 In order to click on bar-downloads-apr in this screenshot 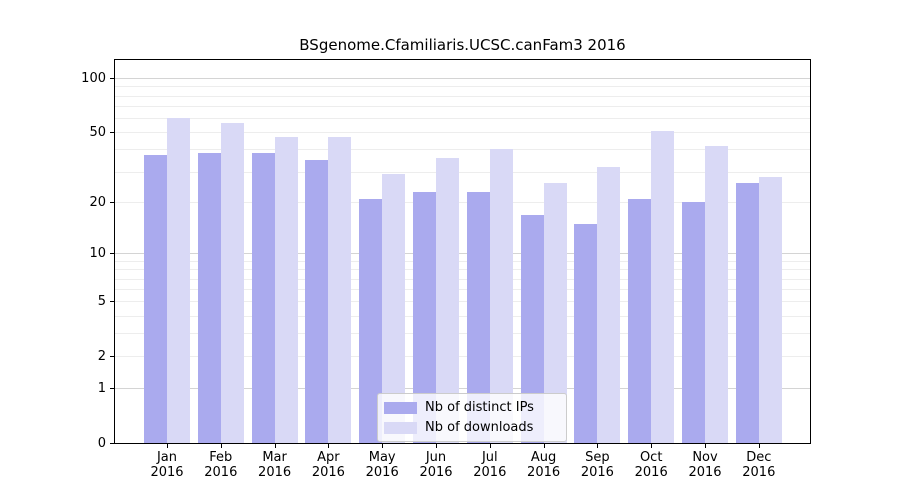, I will do `click(340, 290)`.